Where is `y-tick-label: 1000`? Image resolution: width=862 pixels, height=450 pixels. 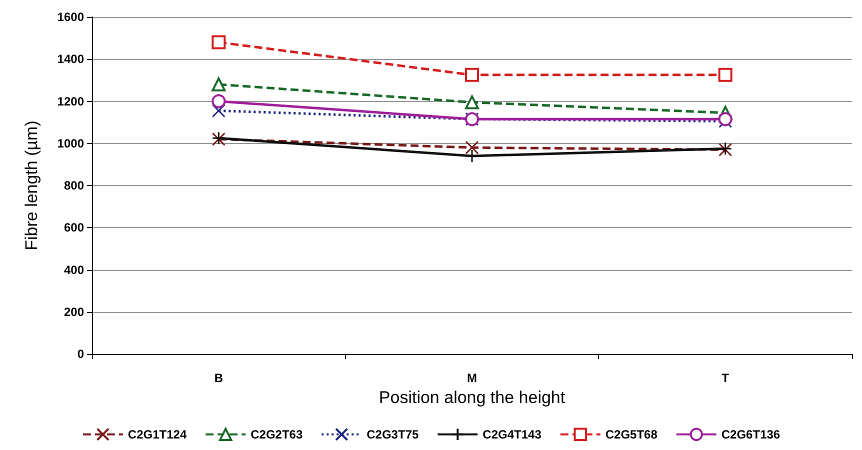
y-tick-label: 1000 is located at coordinates (70, 143).